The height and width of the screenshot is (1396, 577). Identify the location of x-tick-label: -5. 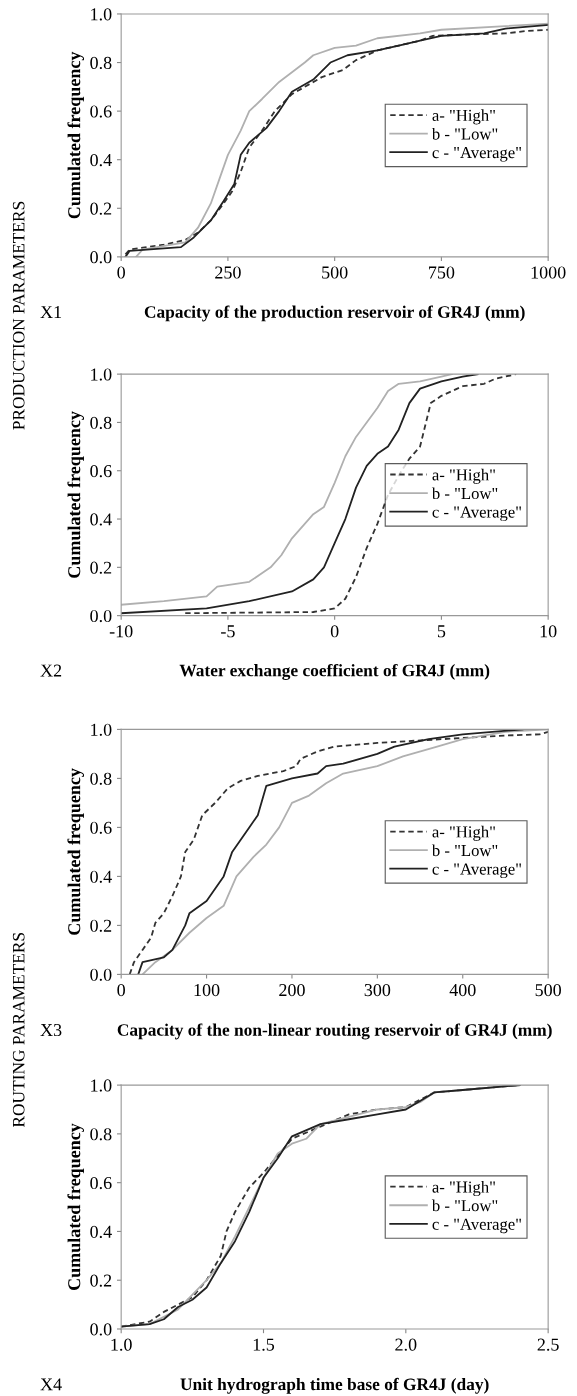
(228, 631).